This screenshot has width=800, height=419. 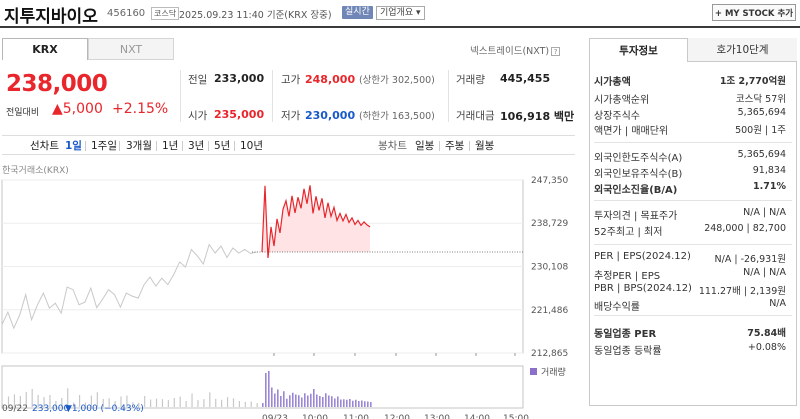 I want to click on period-monthly-candle: 월봉, so click(x=485, y=146).